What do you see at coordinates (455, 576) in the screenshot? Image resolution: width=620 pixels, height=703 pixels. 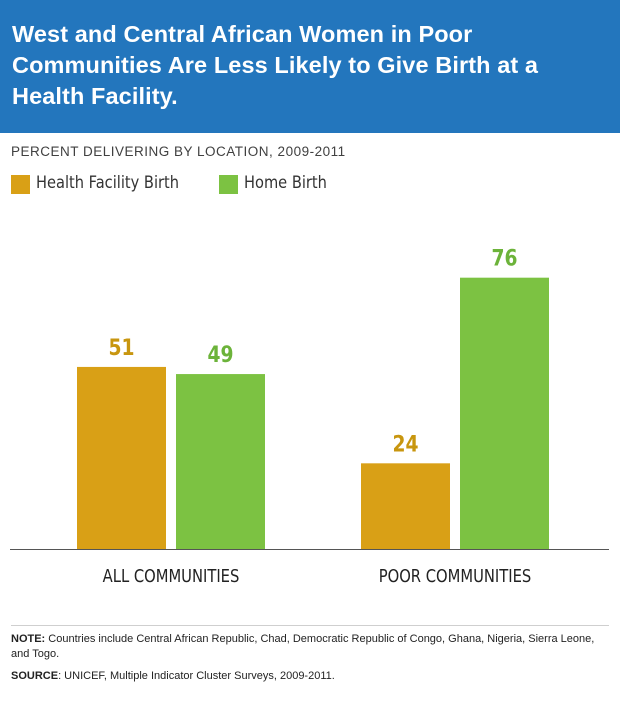 I see `category-label-poor-communities: POOR COMMUNITIES` at bounding box center [455, 576].